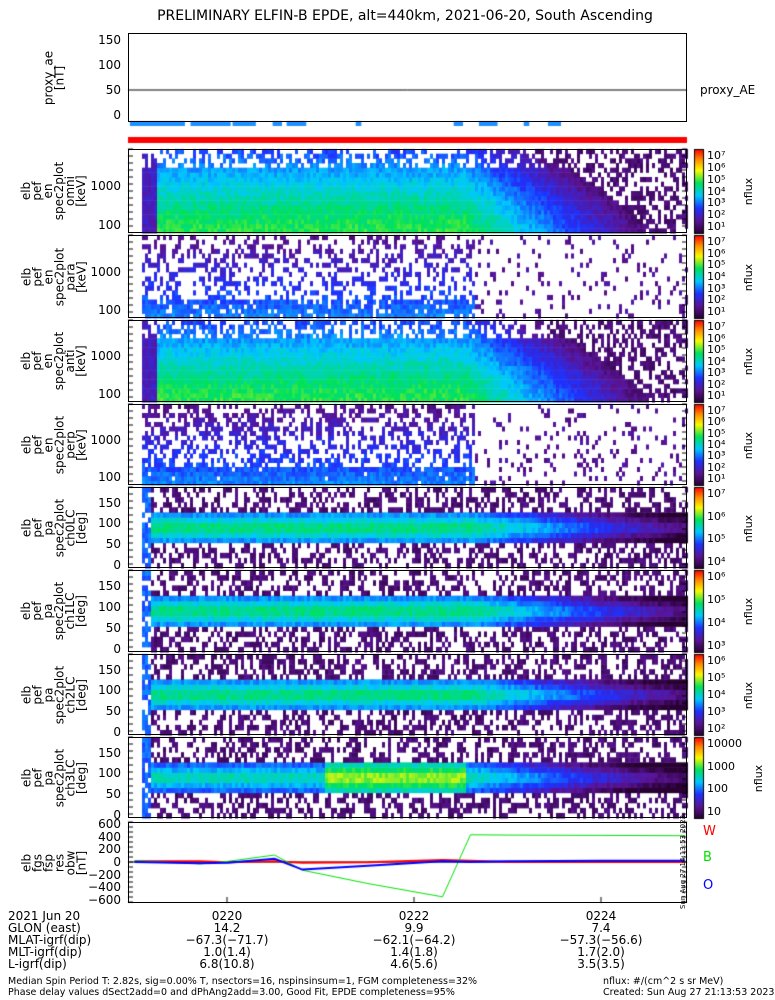  What do you see at coordinates (728, 90) in the screenshot?
I see `proxy-ae-legend: proxy_AE` at bounding box center [728, 90].